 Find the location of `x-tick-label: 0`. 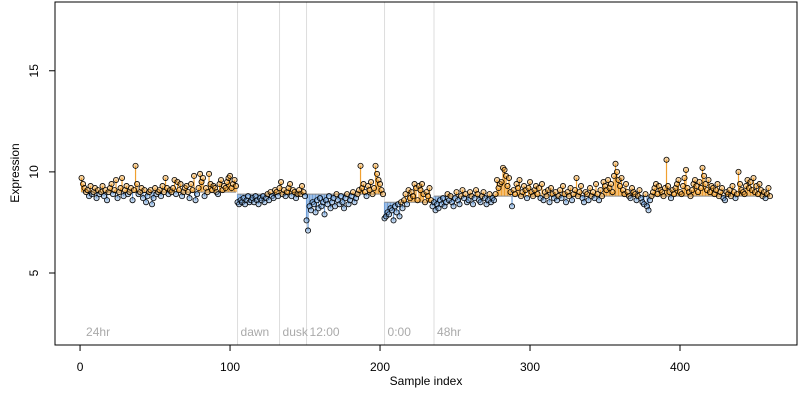

x-tick-label: 0 is located at coordinates (80, 367).